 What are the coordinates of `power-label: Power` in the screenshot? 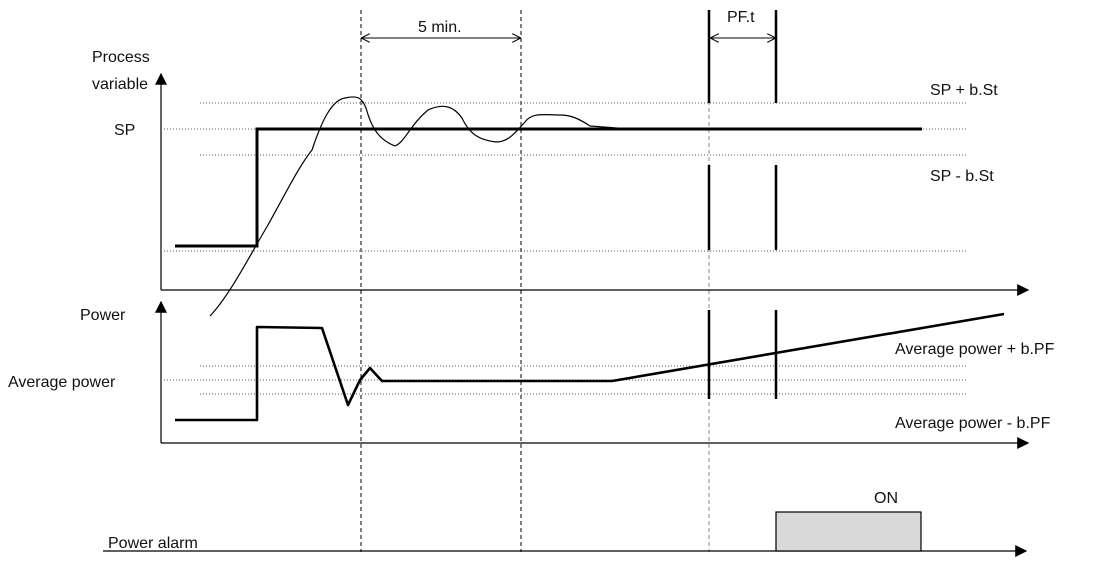 It's located at (103, 315).